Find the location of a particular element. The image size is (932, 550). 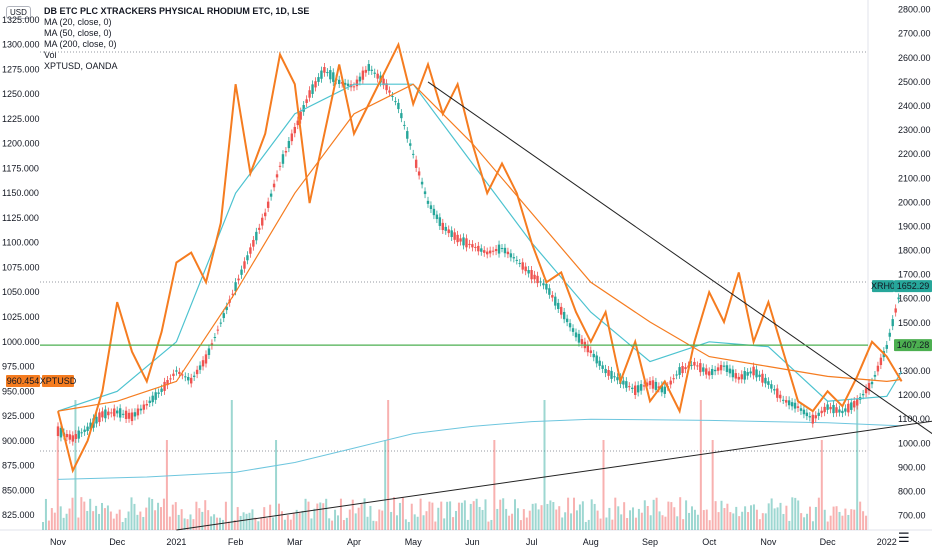

currency-badge: USD is located at coordinates (18, 12).